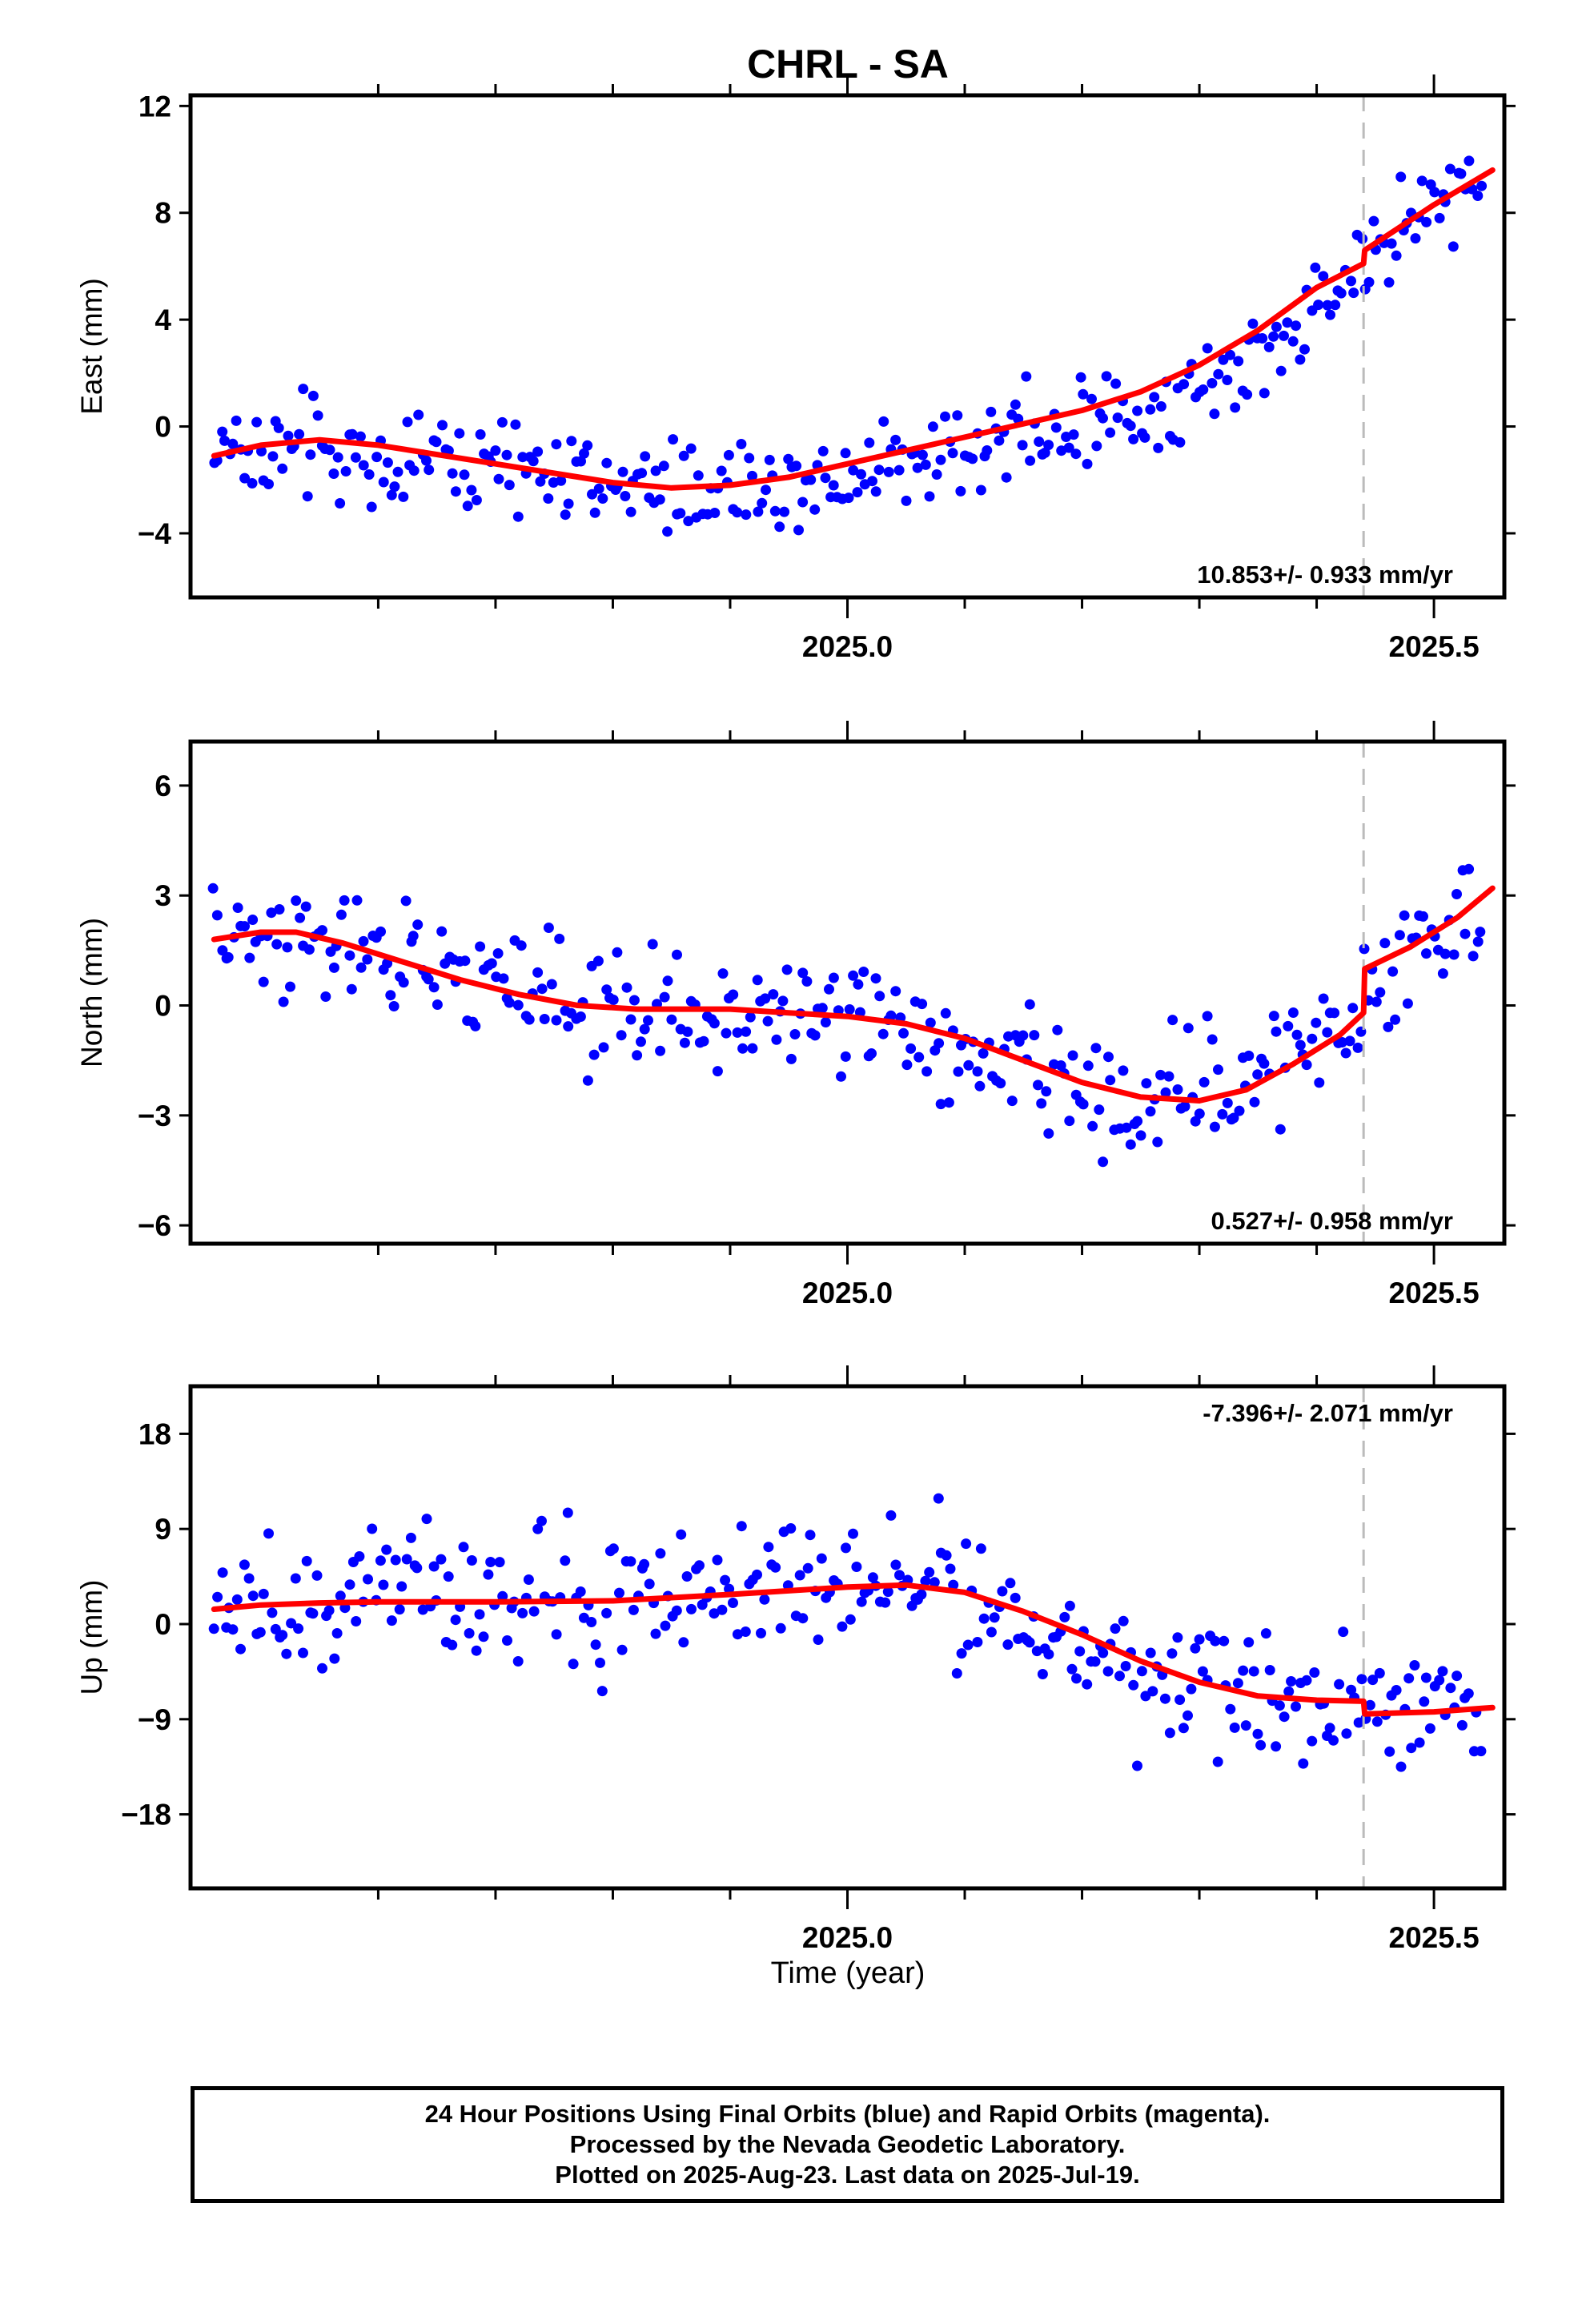  What do you see at coordinates (155, 1433) in the screenshot?
I see `up-y-tick-label: 18` at bounding box center [155, 1433].